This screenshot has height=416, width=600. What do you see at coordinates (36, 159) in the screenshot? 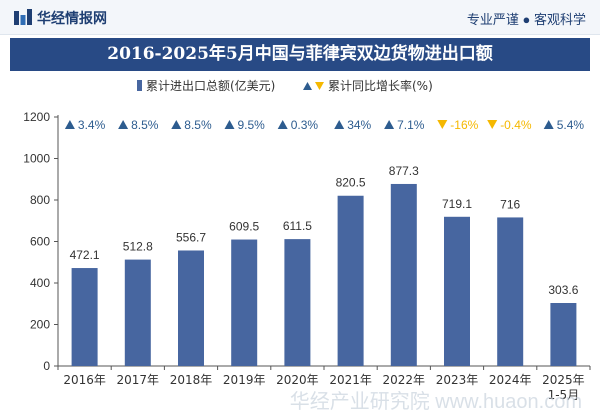
I see `y-tick-label: 1000` at bounding box center [36, 159].